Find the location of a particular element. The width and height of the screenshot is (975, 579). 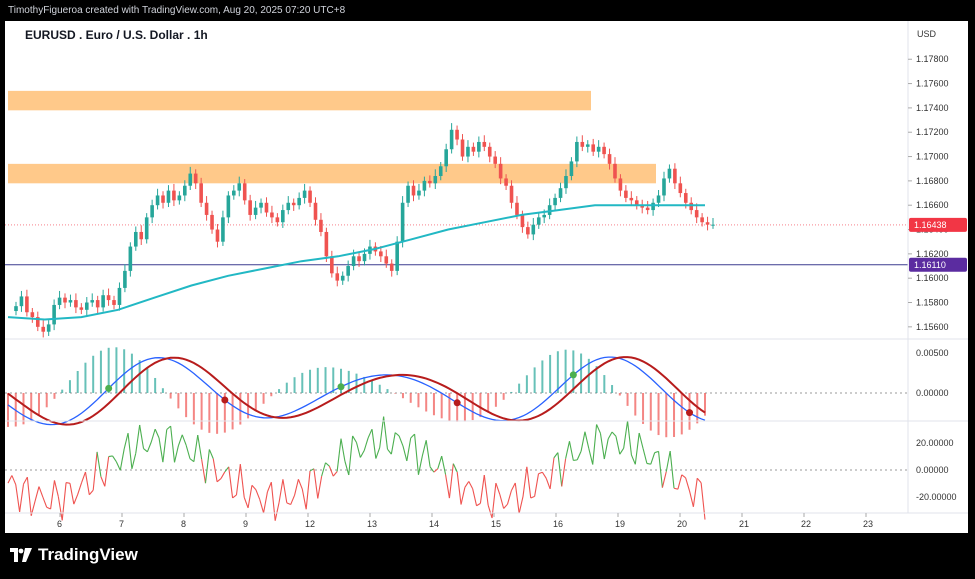

cci-tick-label: 20.00000 is located at coordinates (935, 443).